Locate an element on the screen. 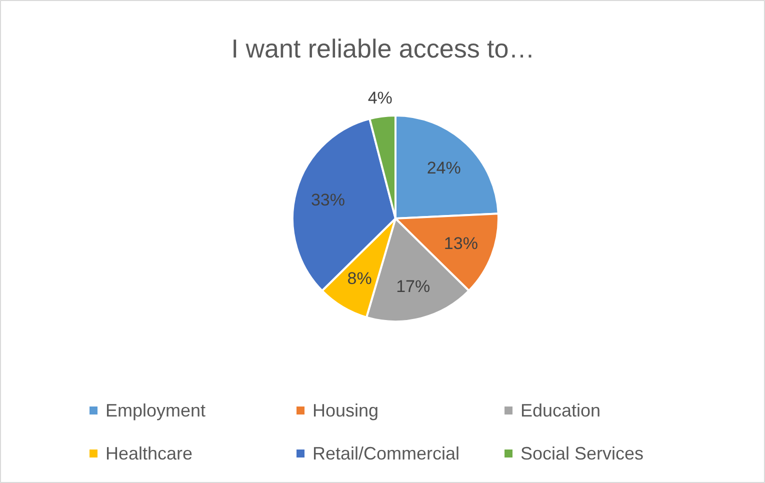 Image resolution: width=765 pixels, height=483 pixels. data-label: 8% is located at coordinates (359, 278).